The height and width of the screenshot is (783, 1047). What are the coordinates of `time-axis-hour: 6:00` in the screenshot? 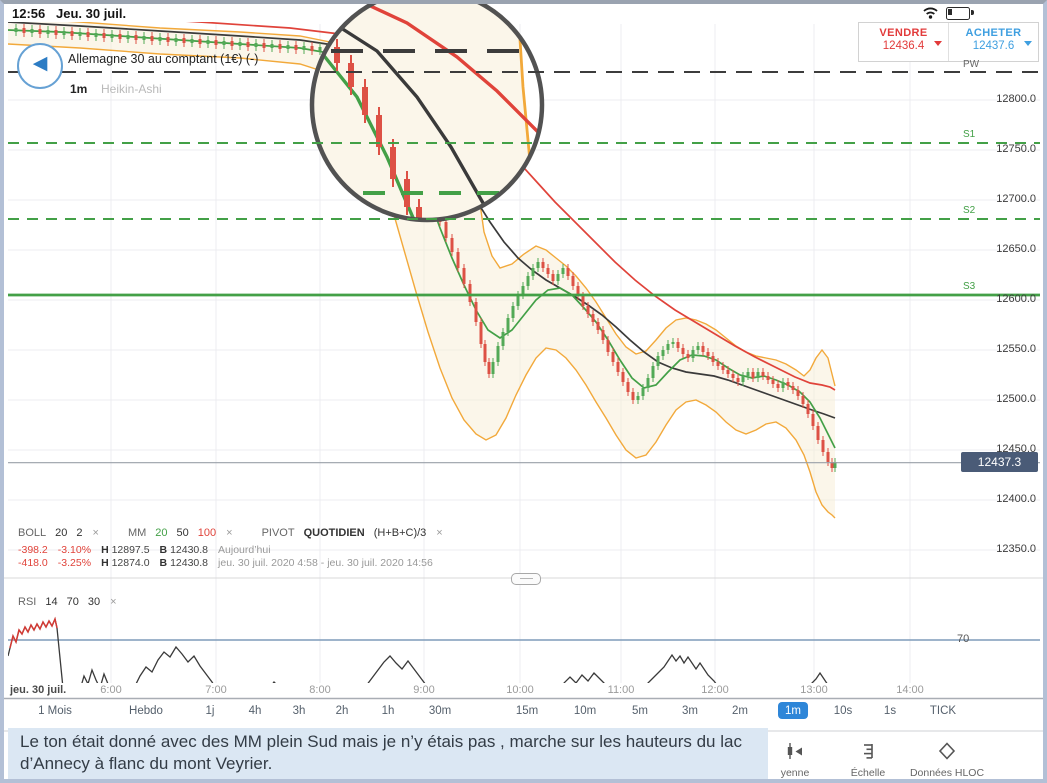 It's located at (111, 690).